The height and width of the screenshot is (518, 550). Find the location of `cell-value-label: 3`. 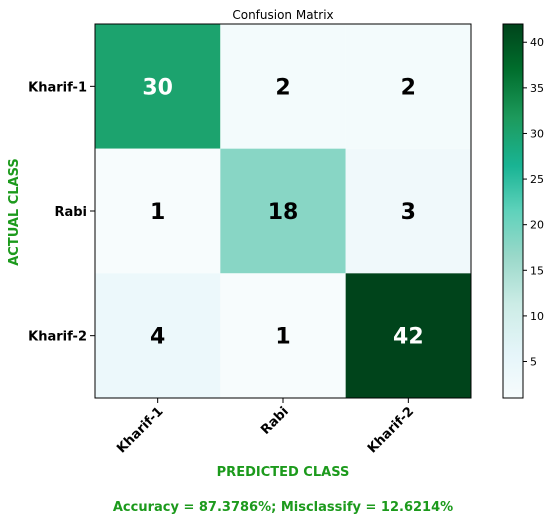

cell-value-label: 3 is located at coordinates (408, 212).